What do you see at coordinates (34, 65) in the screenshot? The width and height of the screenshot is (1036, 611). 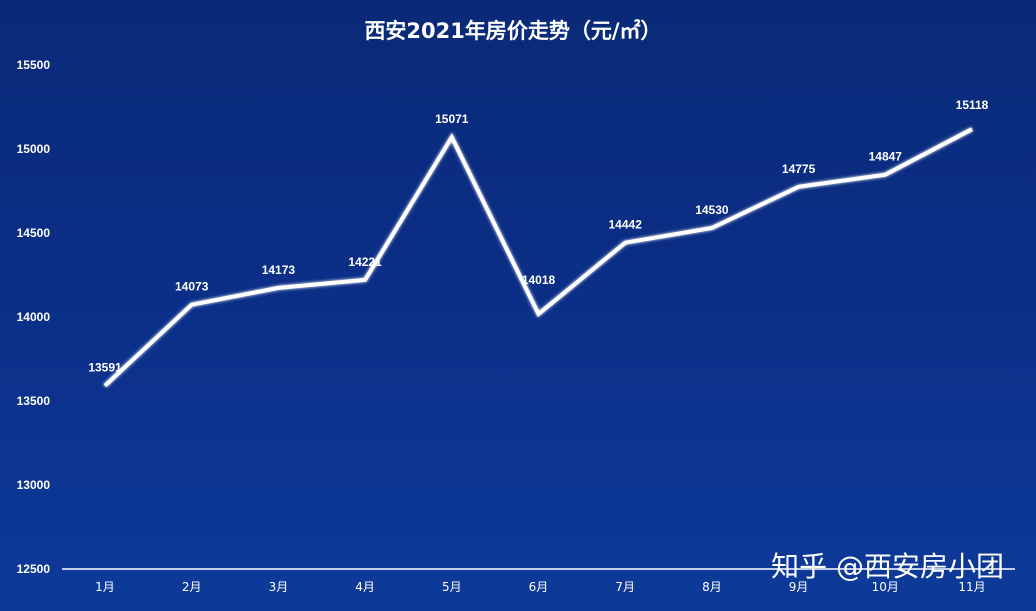 I see `y-tick-label: 15500` at bounding box center [34, 65].